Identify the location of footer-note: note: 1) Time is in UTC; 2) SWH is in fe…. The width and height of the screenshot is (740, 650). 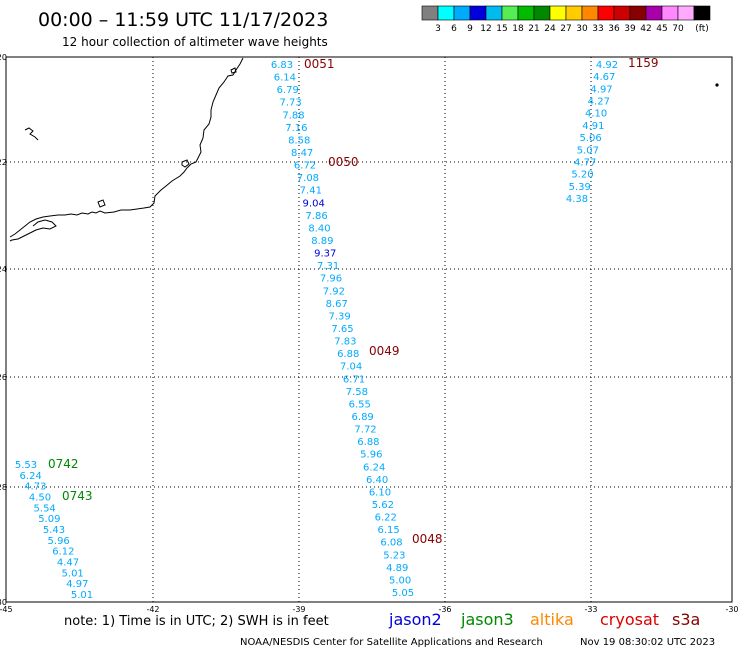
(196, 621).